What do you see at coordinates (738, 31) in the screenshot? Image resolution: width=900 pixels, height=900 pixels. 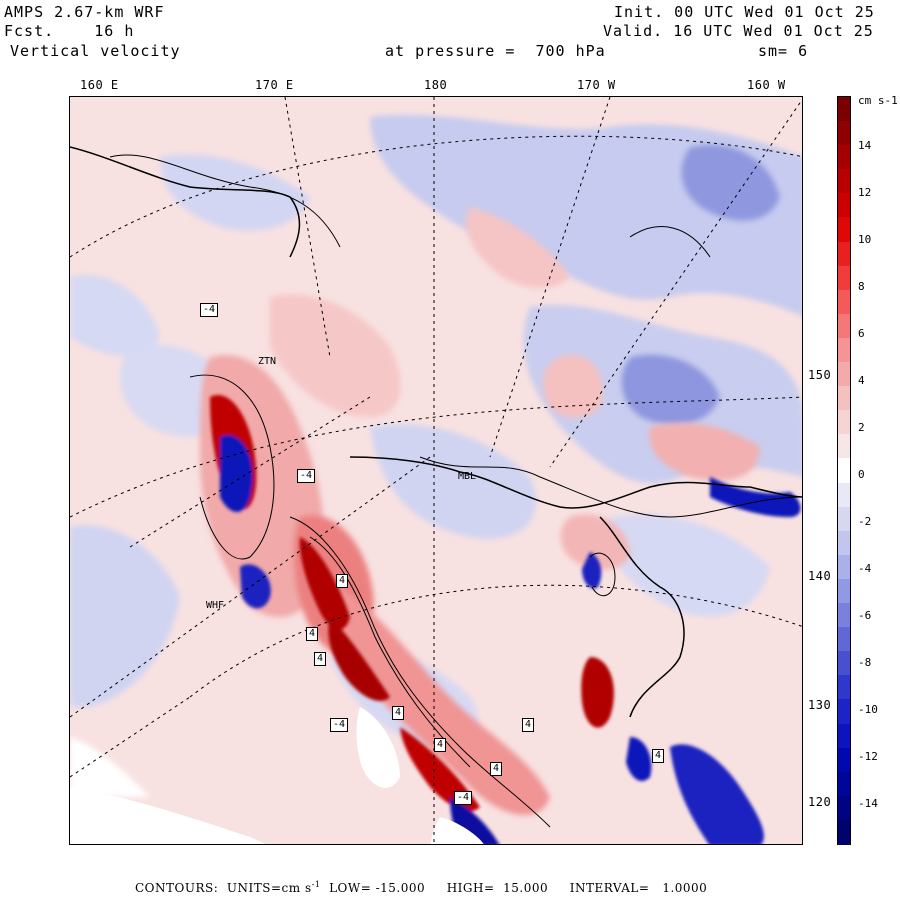 I see `valid-time: Valid. 16 UTC Wed 01 Oct 25` at bounding box center [738, 31].